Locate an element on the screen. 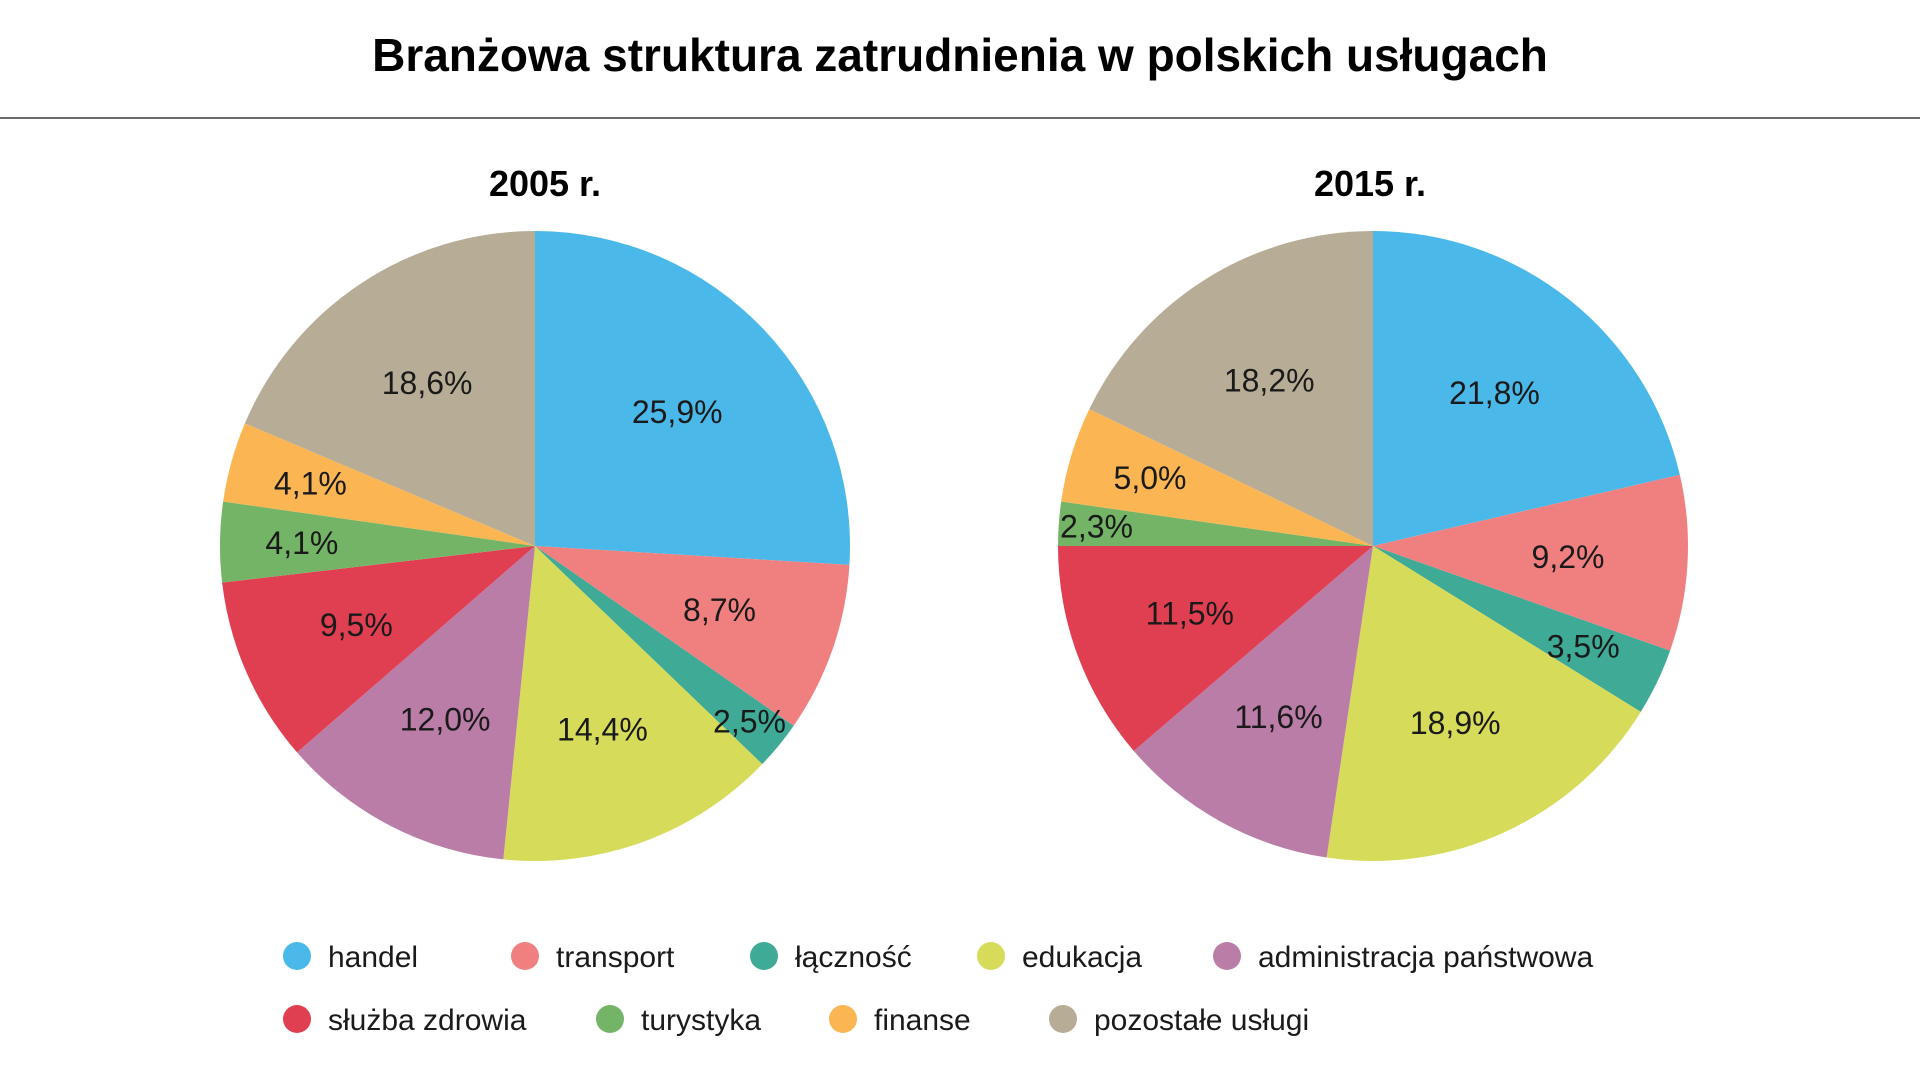 The width and height of the screenshot is (1920, 1080). legend-label-4: edukacja is located at coordinates (1082, 957).